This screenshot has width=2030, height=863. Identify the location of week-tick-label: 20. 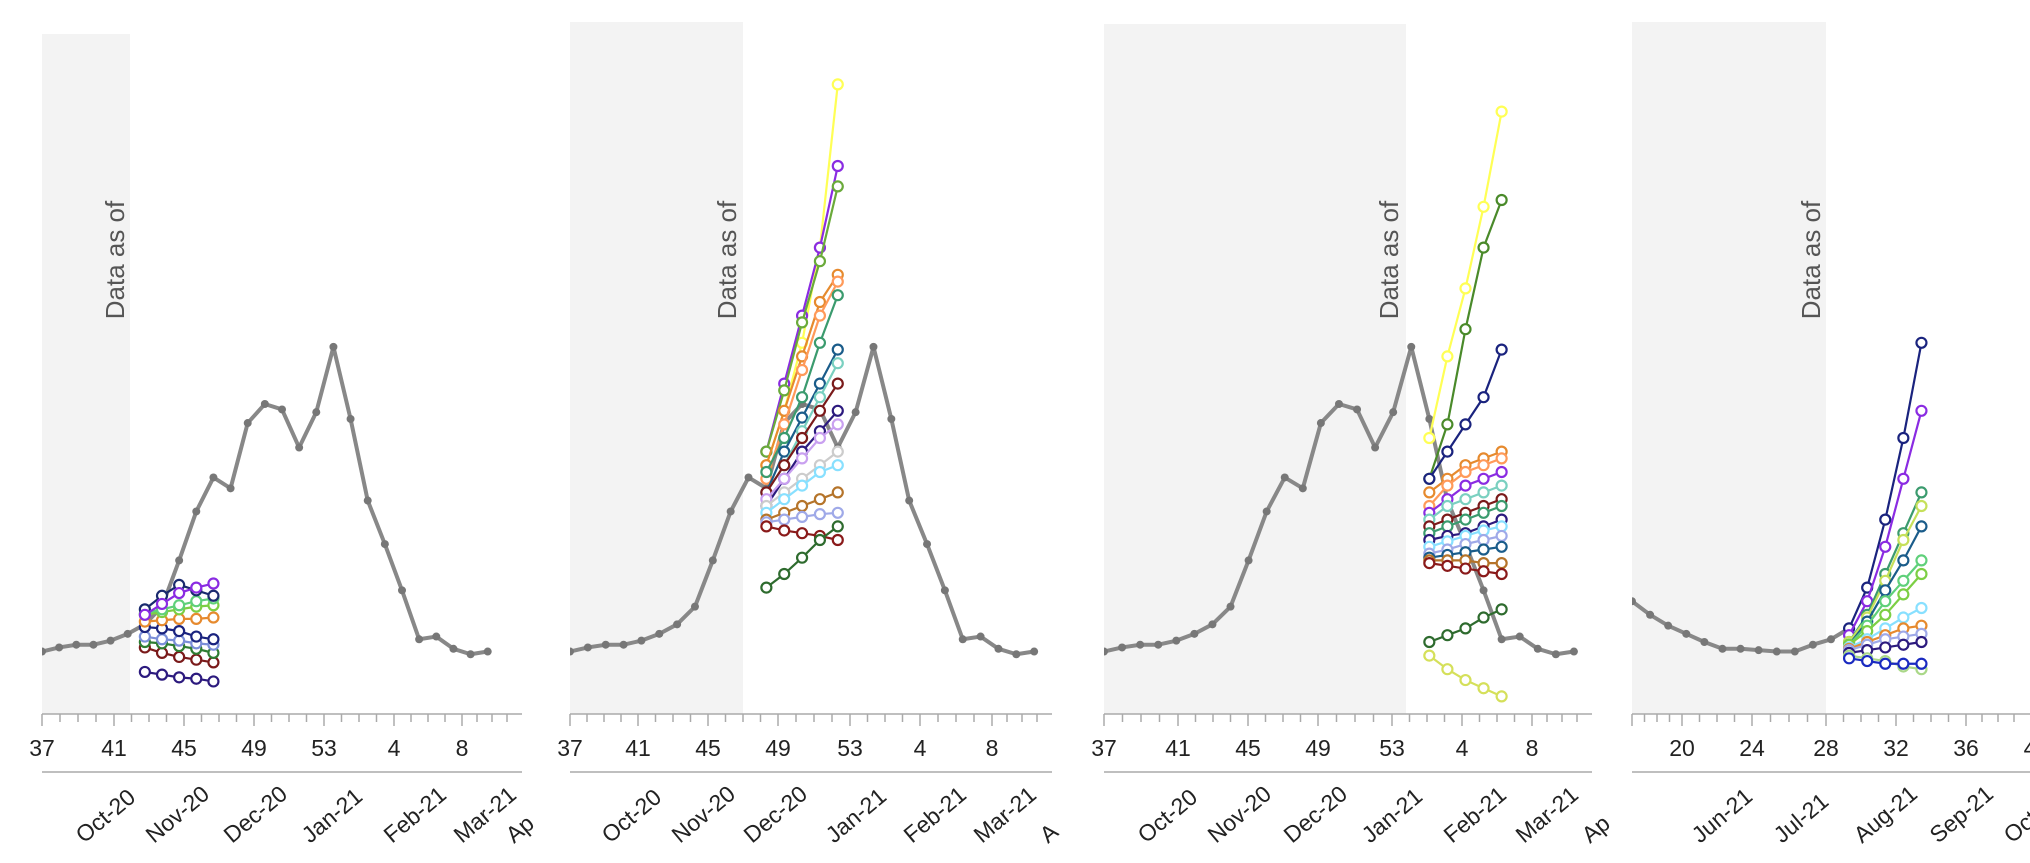
(1682, 748).